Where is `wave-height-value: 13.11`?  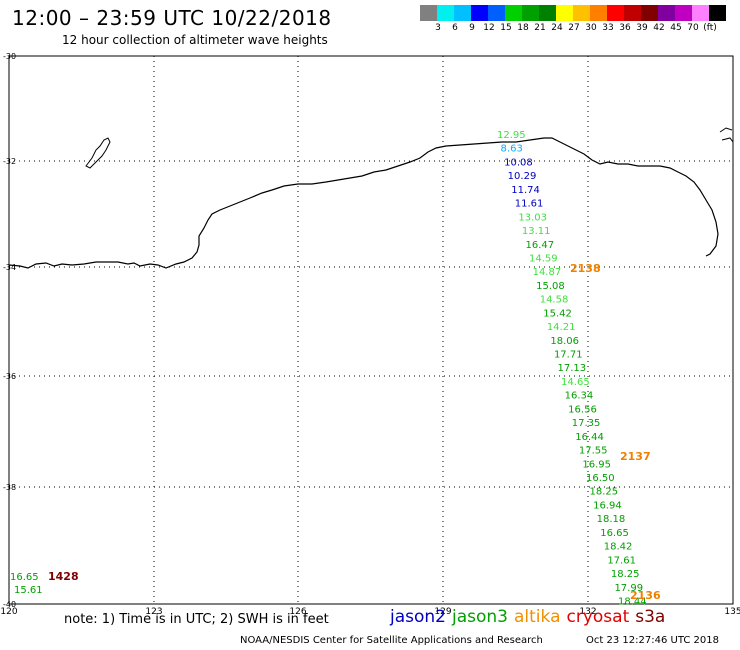 wave-height-value: 13.11 is located at coordinates (536, 231).